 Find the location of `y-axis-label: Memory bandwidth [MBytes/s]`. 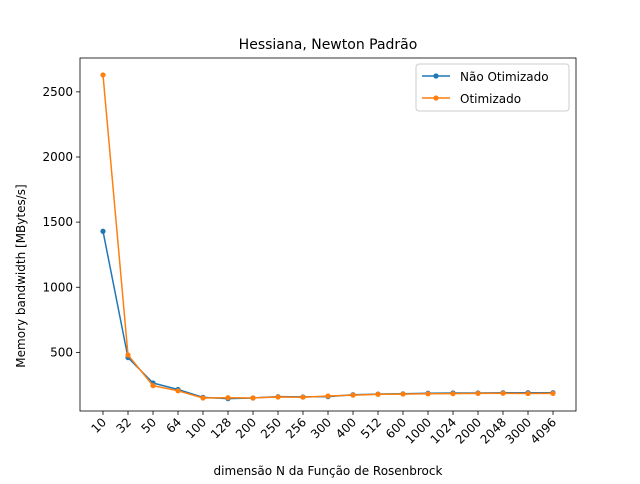

y-axis-label: Memory bandwidth [MBytes/s] is located at coordinates (21, 275).